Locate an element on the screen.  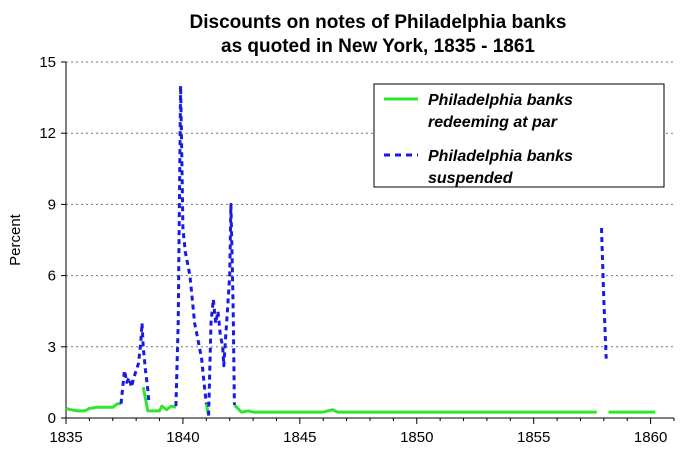
x-tick-label: 1840 is located at coordinates (182, 437).